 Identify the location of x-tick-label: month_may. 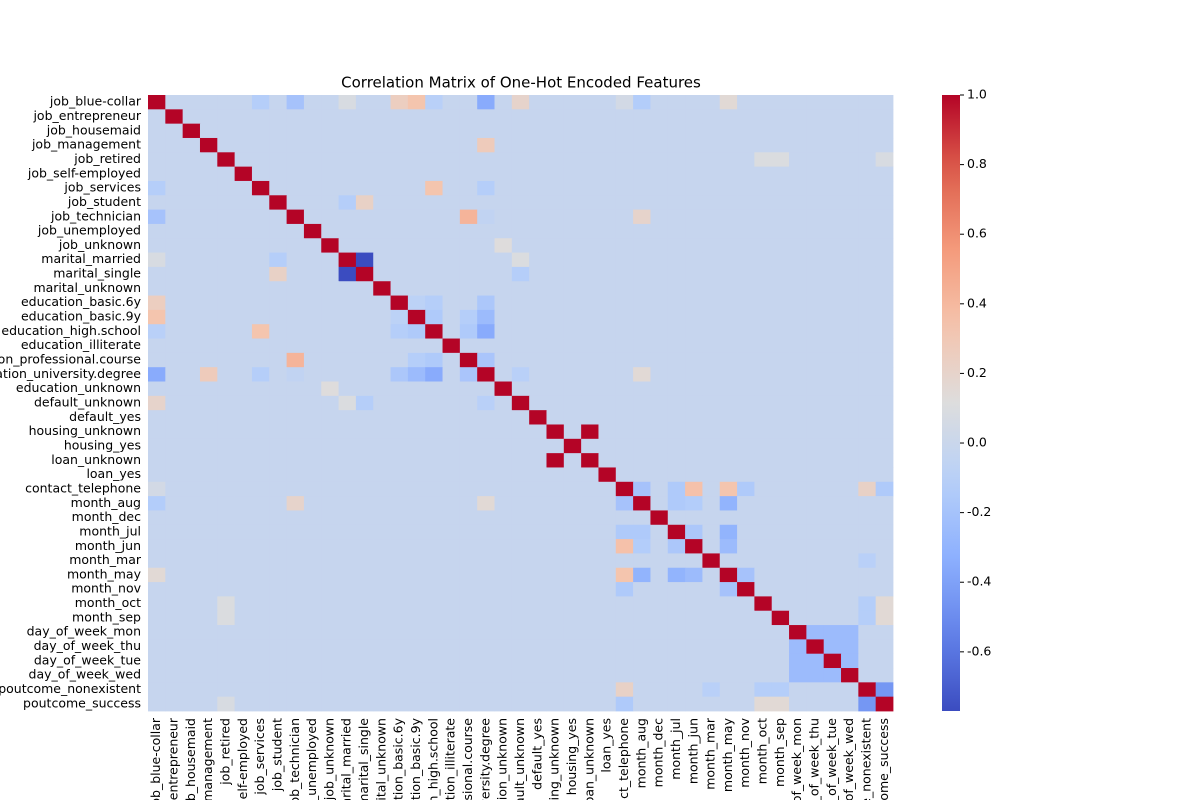
(727, 754).